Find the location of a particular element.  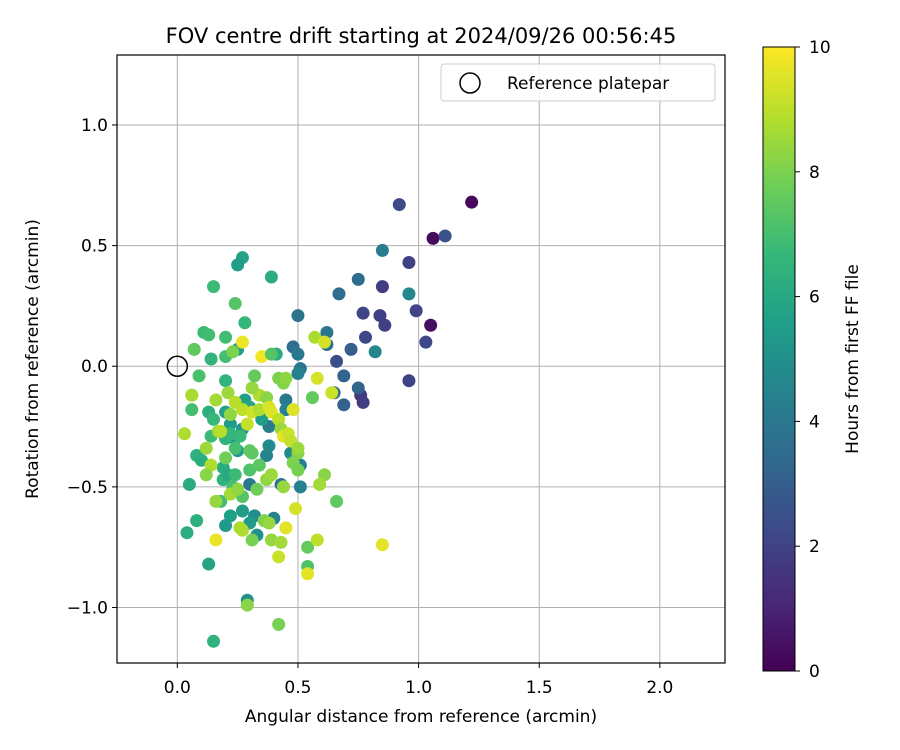

legend: Reference platepar is located at coordinates (578, 82).